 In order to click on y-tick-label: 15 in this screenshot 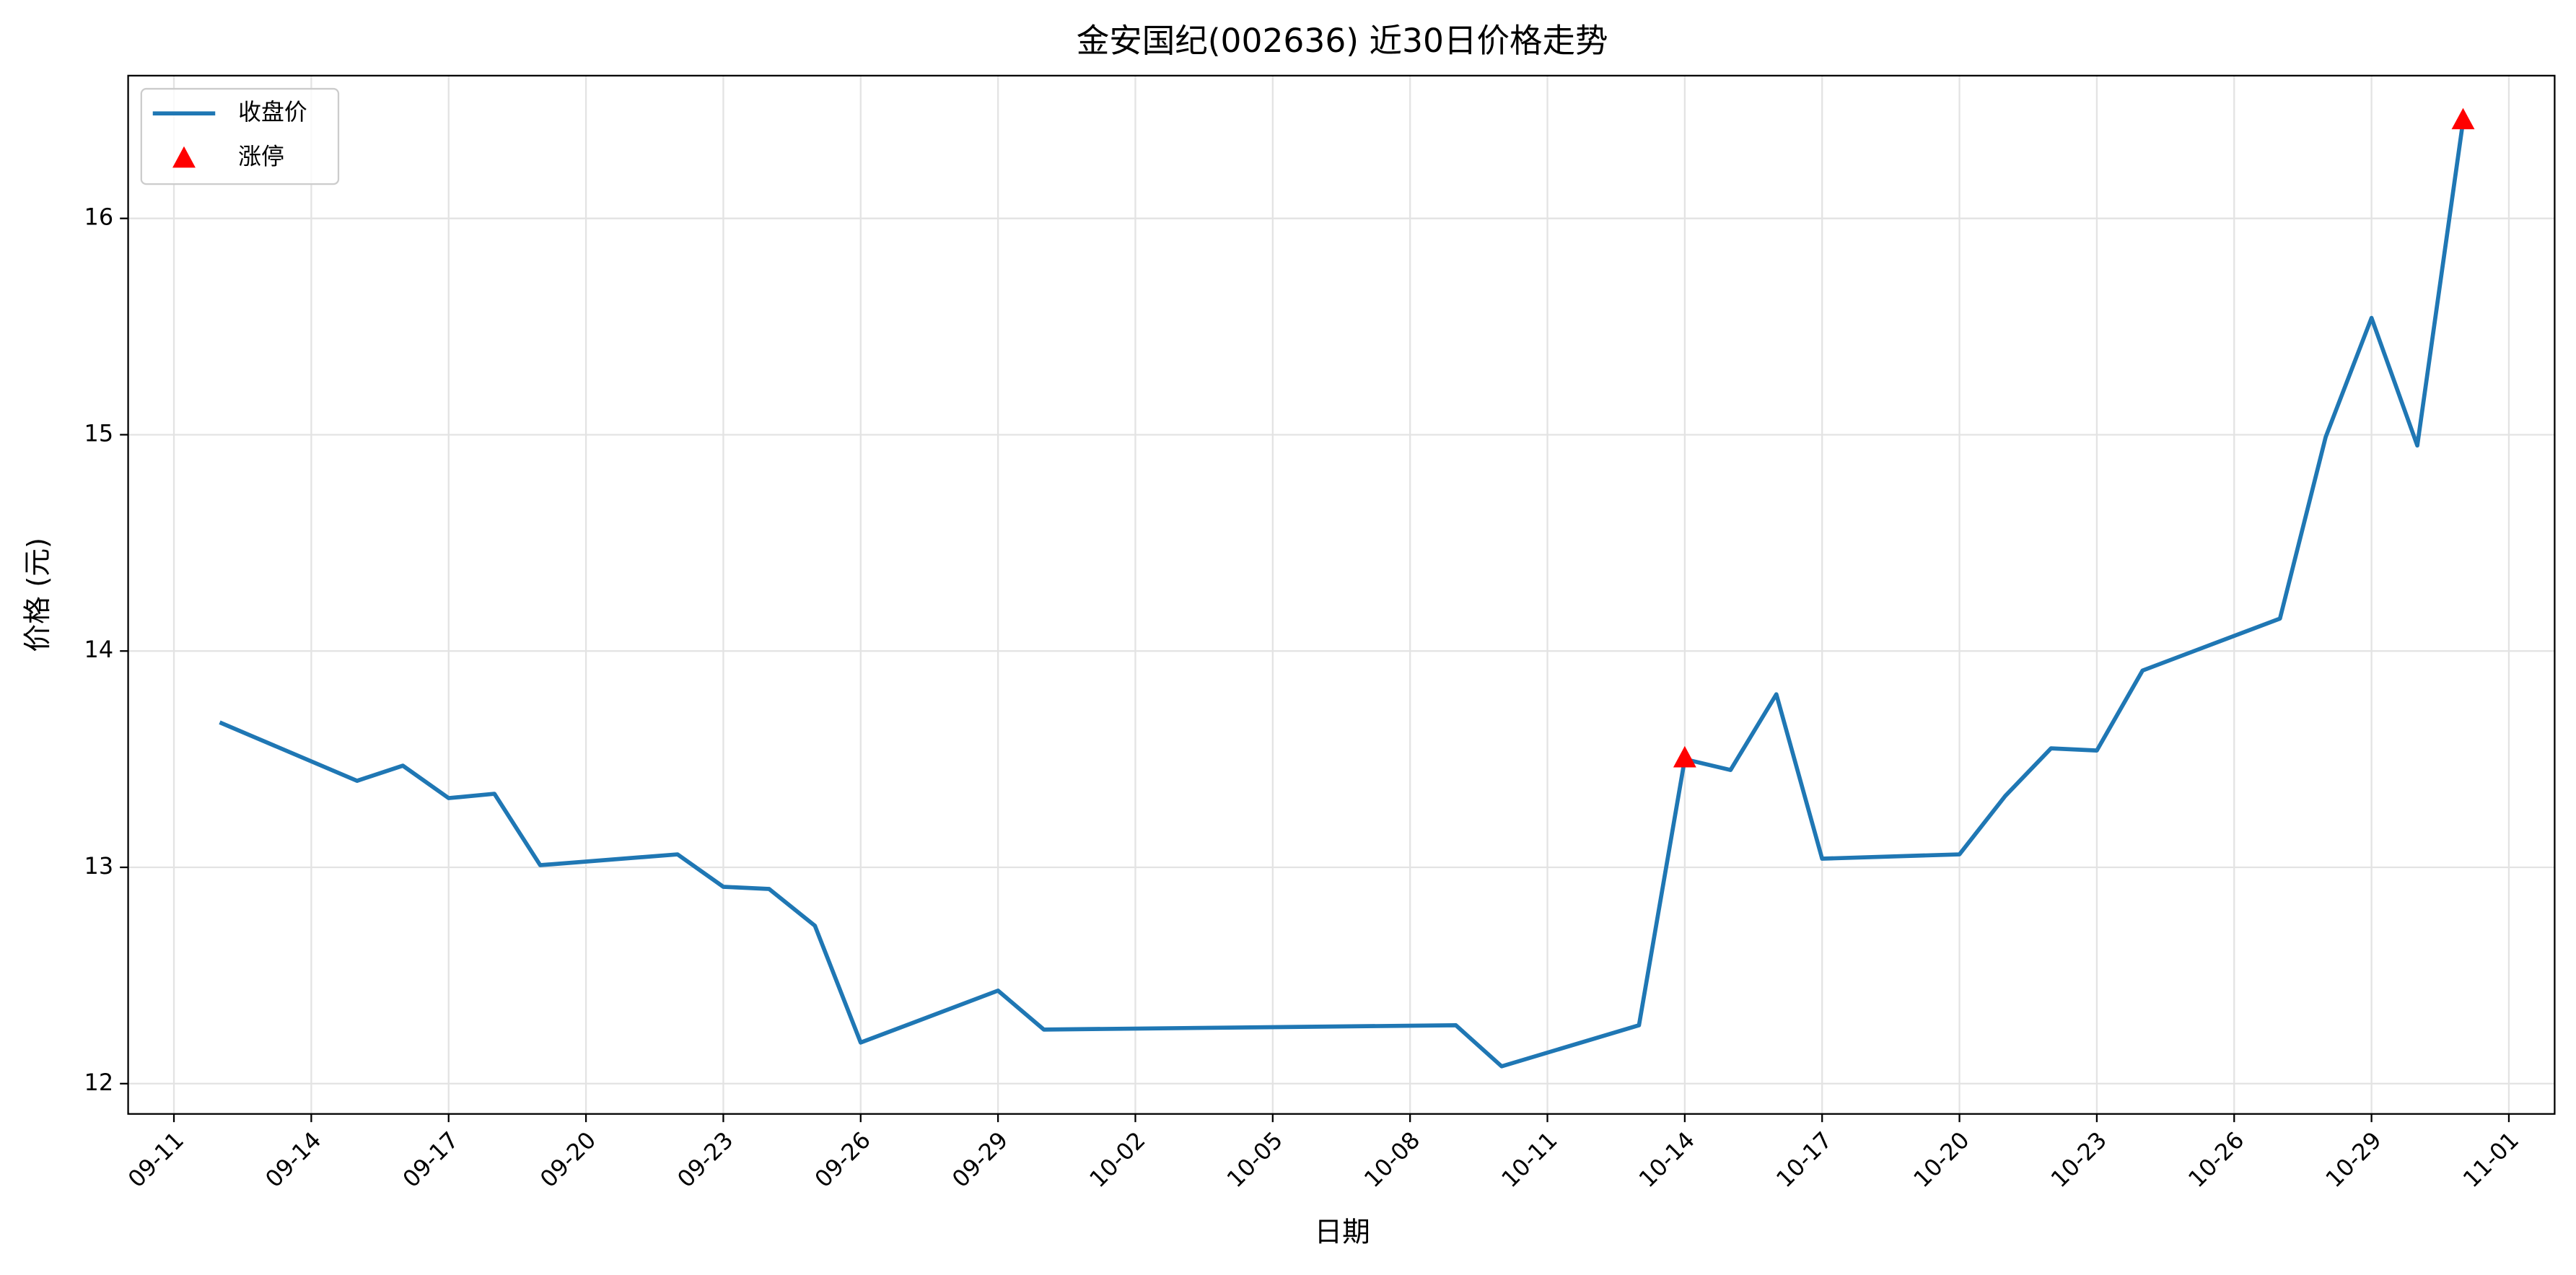, I will do `click(99, 433)`.